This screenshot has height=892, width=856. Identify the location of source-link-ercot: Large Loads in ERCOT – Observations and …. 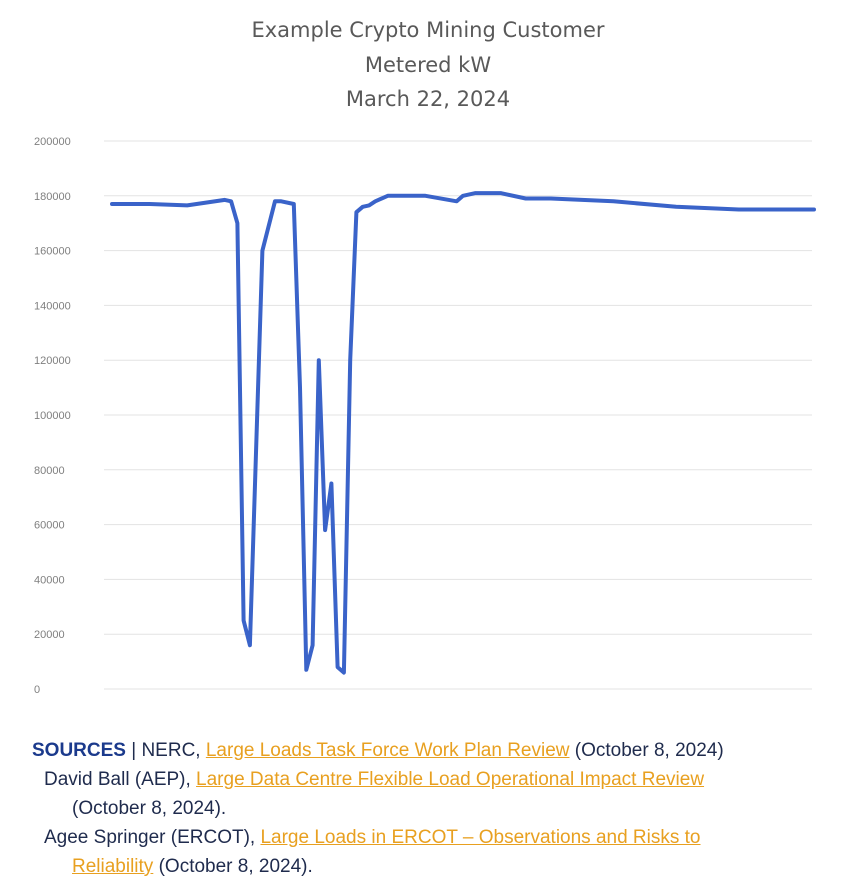
(480, 837).